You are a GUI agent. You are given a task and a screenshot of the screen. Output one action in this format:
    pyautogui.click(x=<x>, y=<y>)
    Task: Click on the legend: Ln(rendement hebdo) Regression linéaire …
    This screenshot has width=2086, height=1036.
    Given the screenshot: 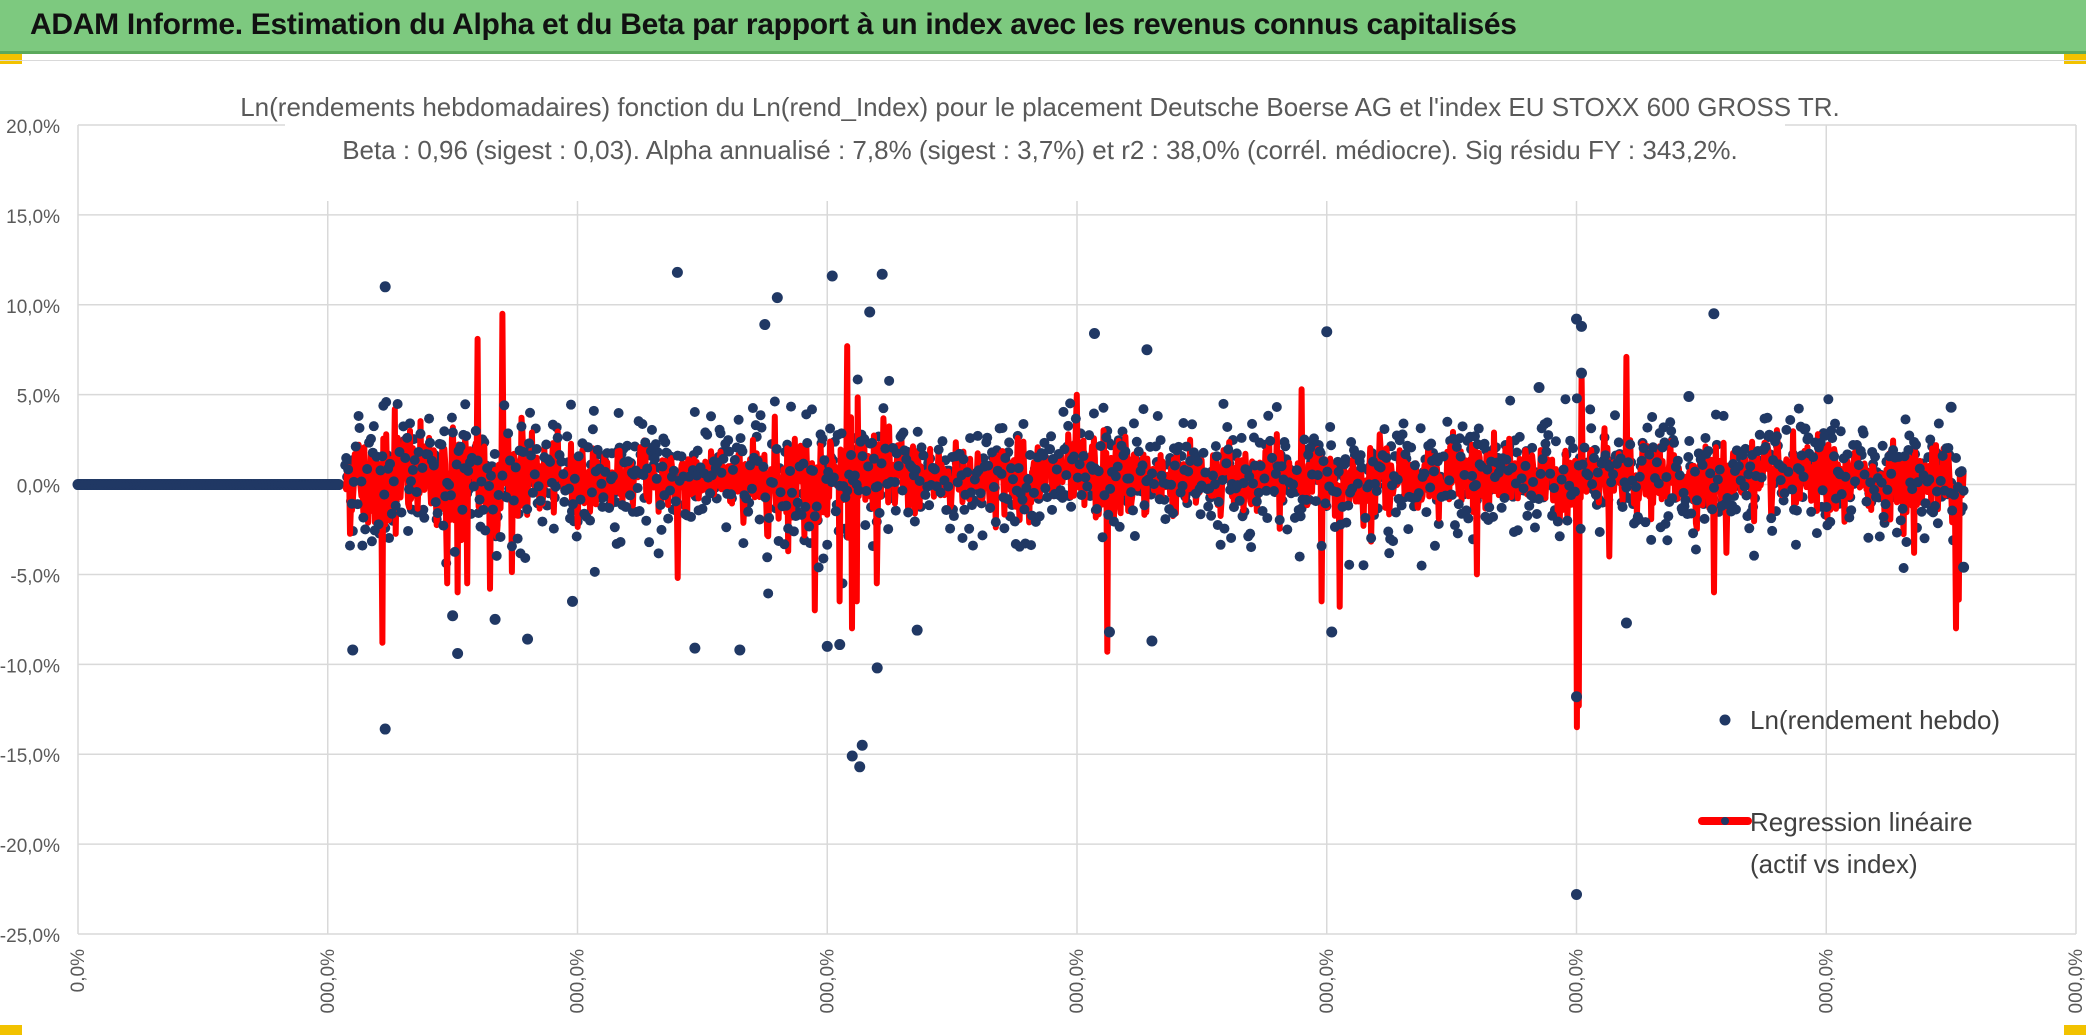 What is the action you would take?
    pyautogui.click(x=1849, y=792)
    